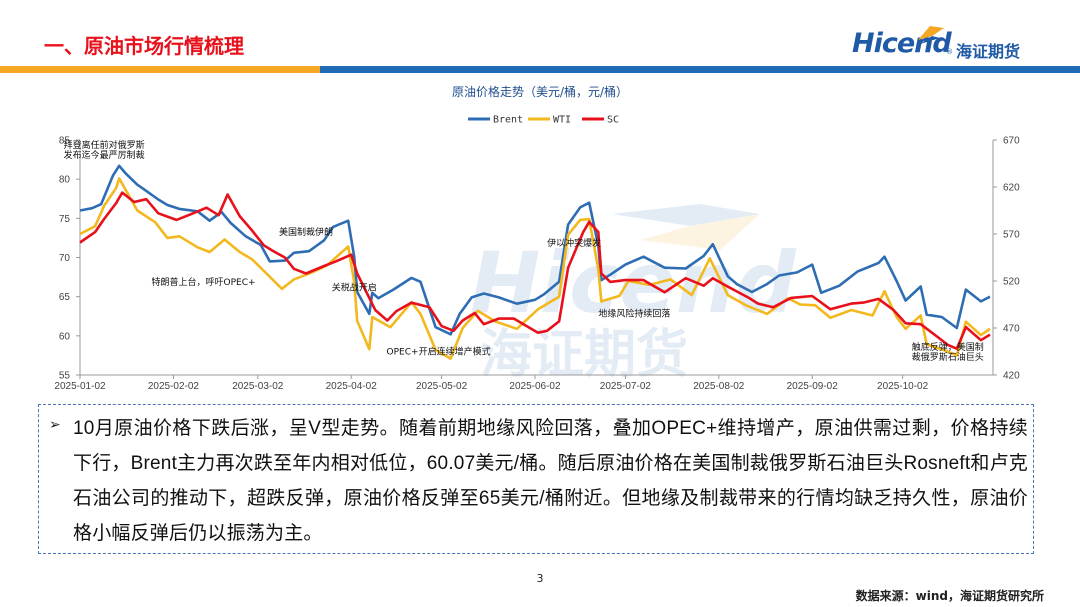  I want to click on logo-chinese-name: 海证期货, so click(988, 51).